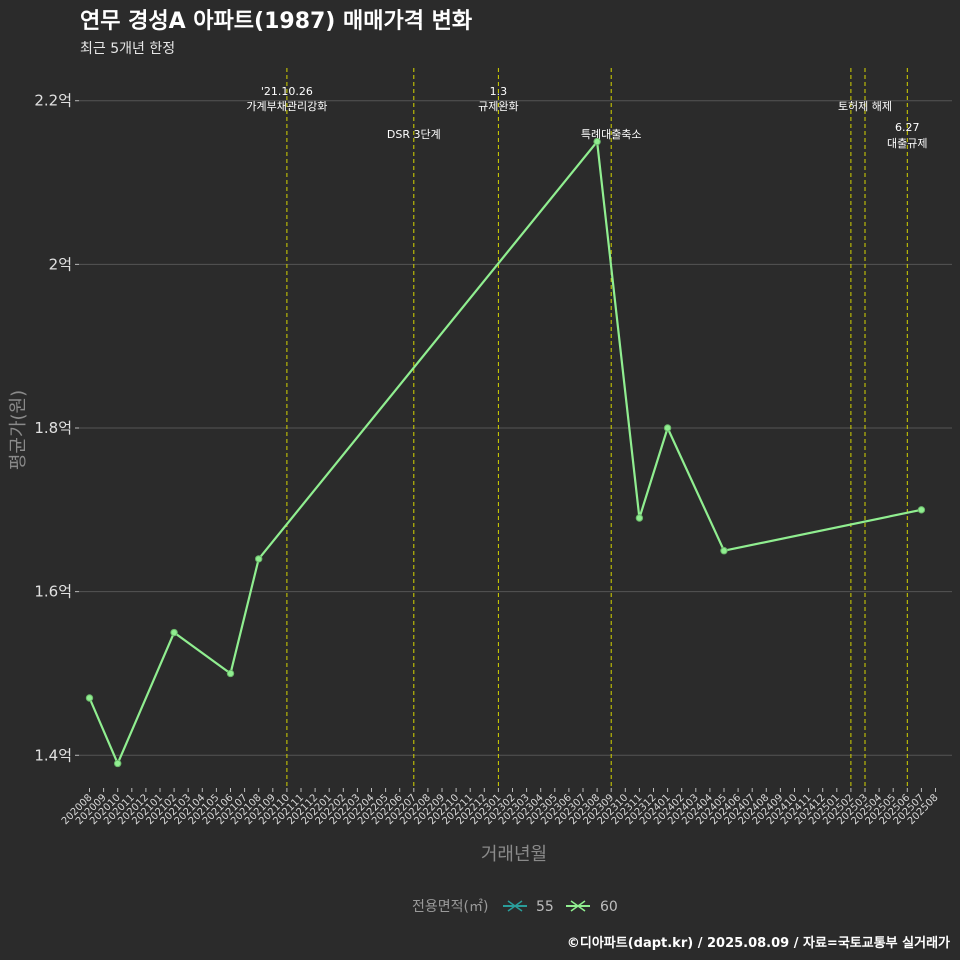 This screenshot has height=960, width=960. I want to click on event-label-2-0: 1.3, so click(499, 91).